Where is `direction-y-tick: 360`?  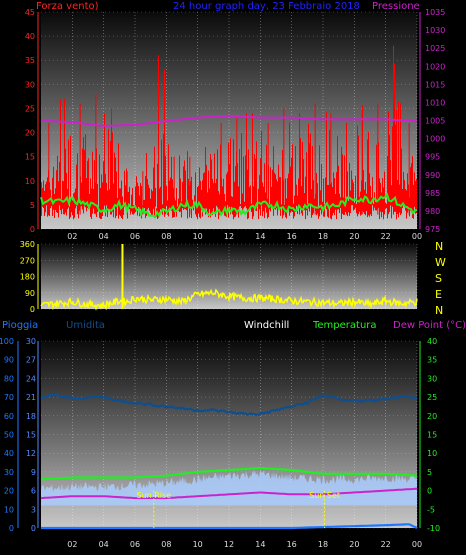 direction-y-tick: 360 is located at coordinates (27, 244).